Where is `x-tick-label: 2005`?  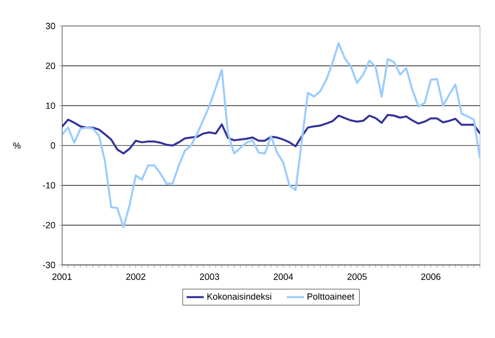 x-tick-label: 2005 is located at coordinates (357, 277).